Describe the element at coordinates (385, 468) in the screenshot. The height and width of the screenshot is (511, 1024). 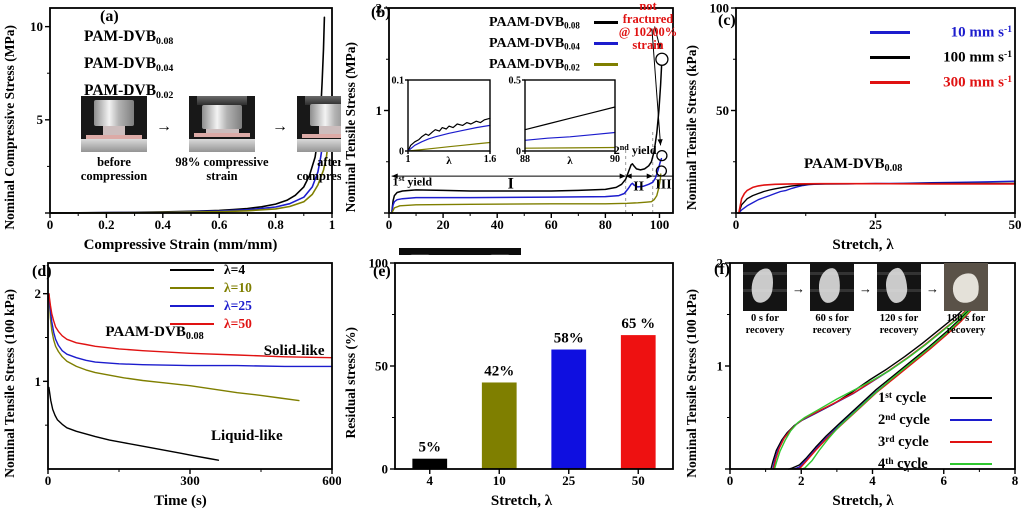
I see `y-tick-label: 0` at that location.